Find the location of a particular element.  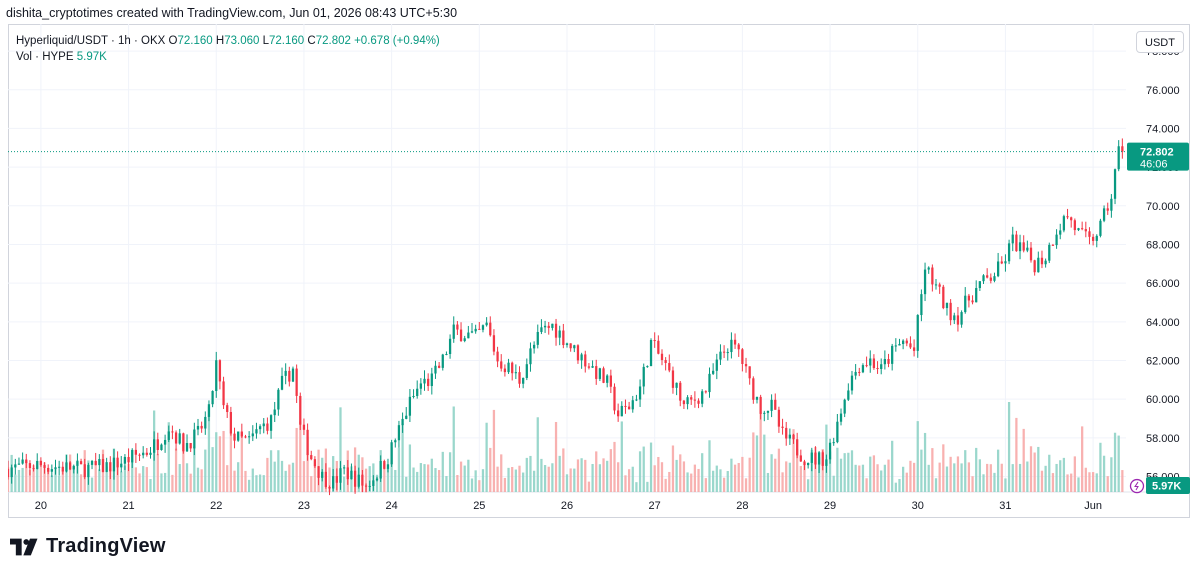

time-tick-label: 22 is located at coordinates (216, 506).